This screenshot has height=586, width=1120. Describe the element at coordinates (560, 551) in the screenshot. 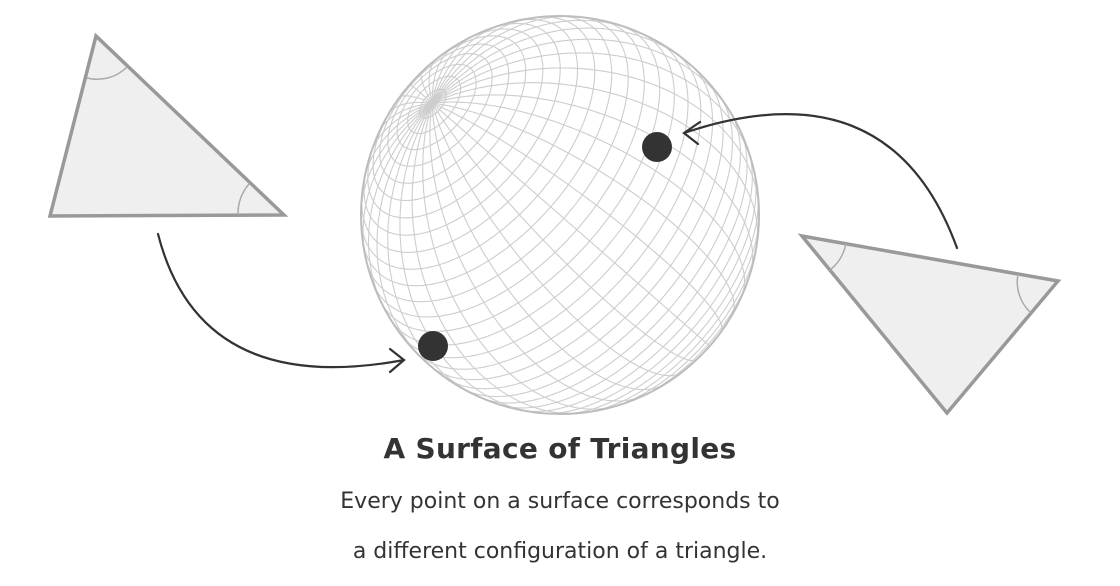

I see `caption-line-2: a different configuration of a triangle.` at that location.